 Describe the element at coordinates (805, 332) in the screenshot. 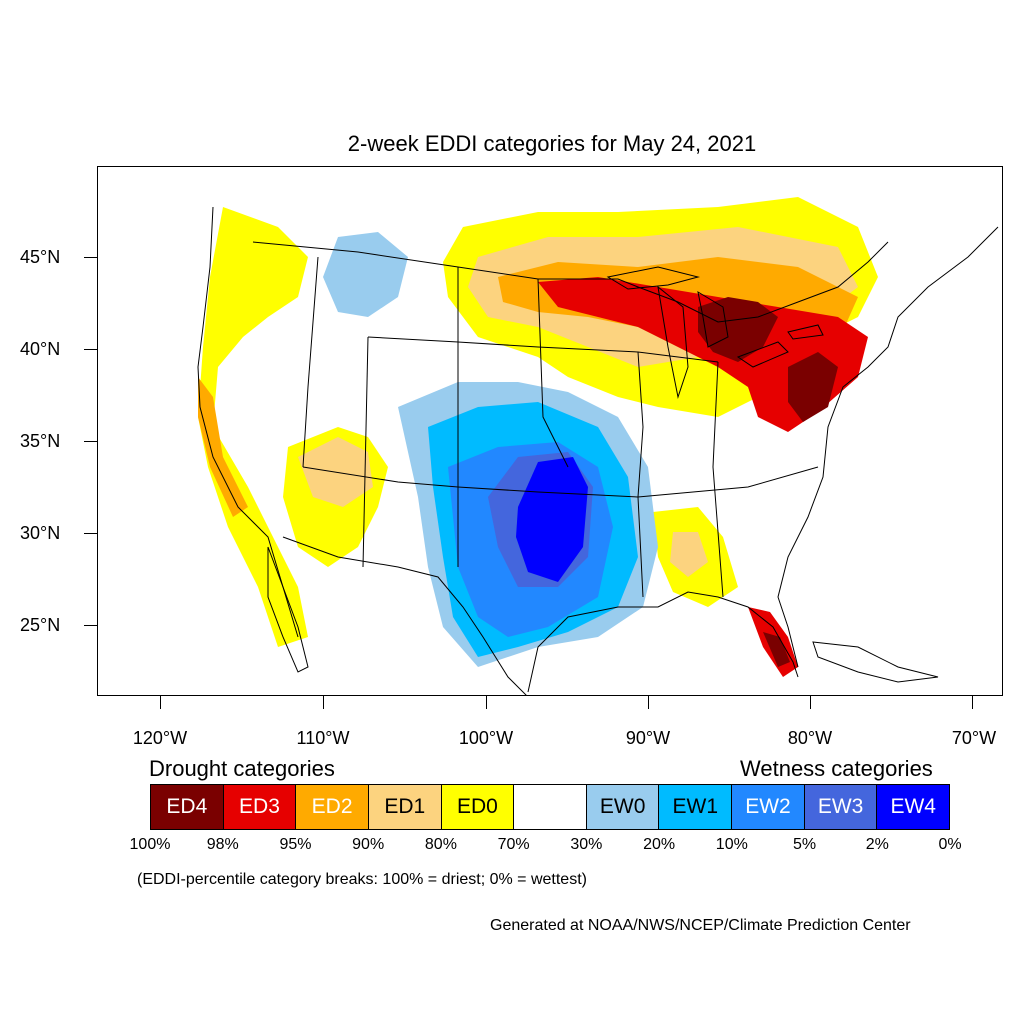

I see `great-lake-ontario` at that location.